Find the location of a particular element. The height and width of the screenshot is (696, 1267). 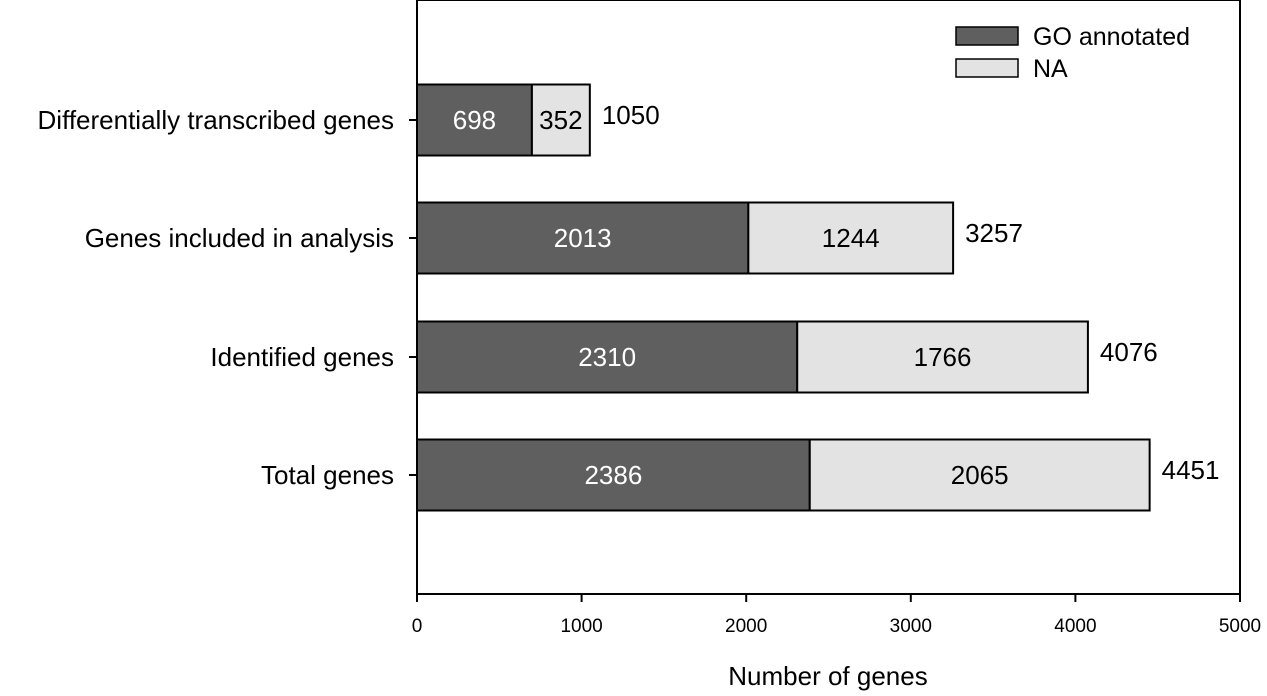

legend: GO annotated NA is located at coordinates (1072, 53).